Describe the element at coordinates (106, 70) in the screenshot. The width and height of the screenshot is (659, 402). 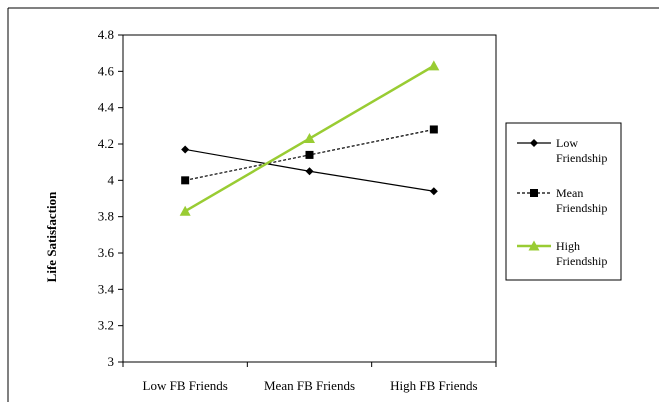
I see `y-tick-label: 4.6` at that location.